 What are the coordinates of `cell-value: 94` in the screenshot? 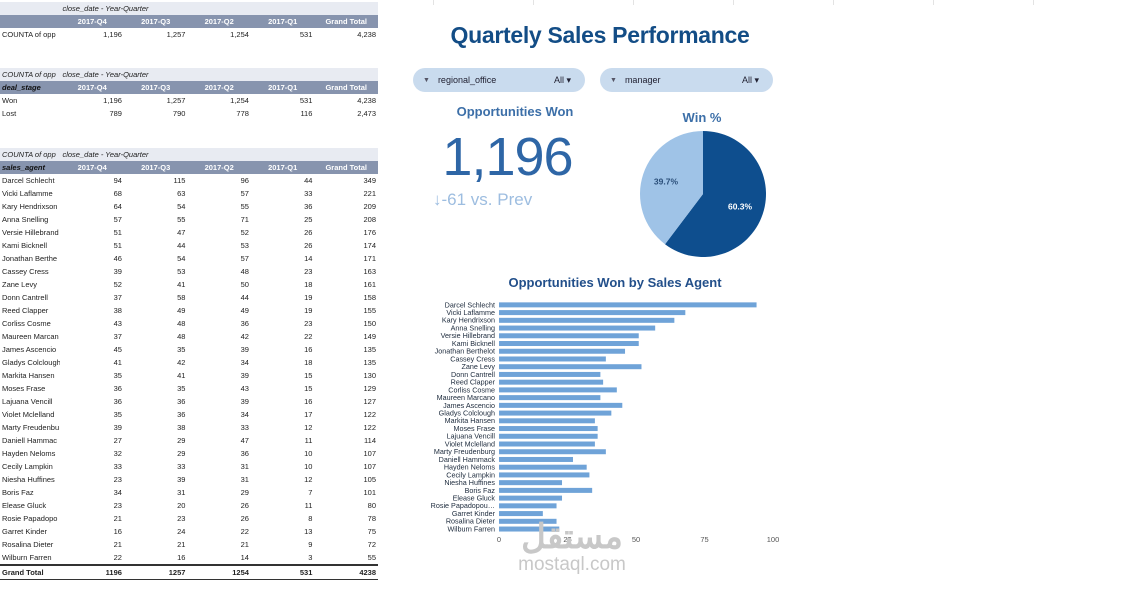 It's located at (117, 180).